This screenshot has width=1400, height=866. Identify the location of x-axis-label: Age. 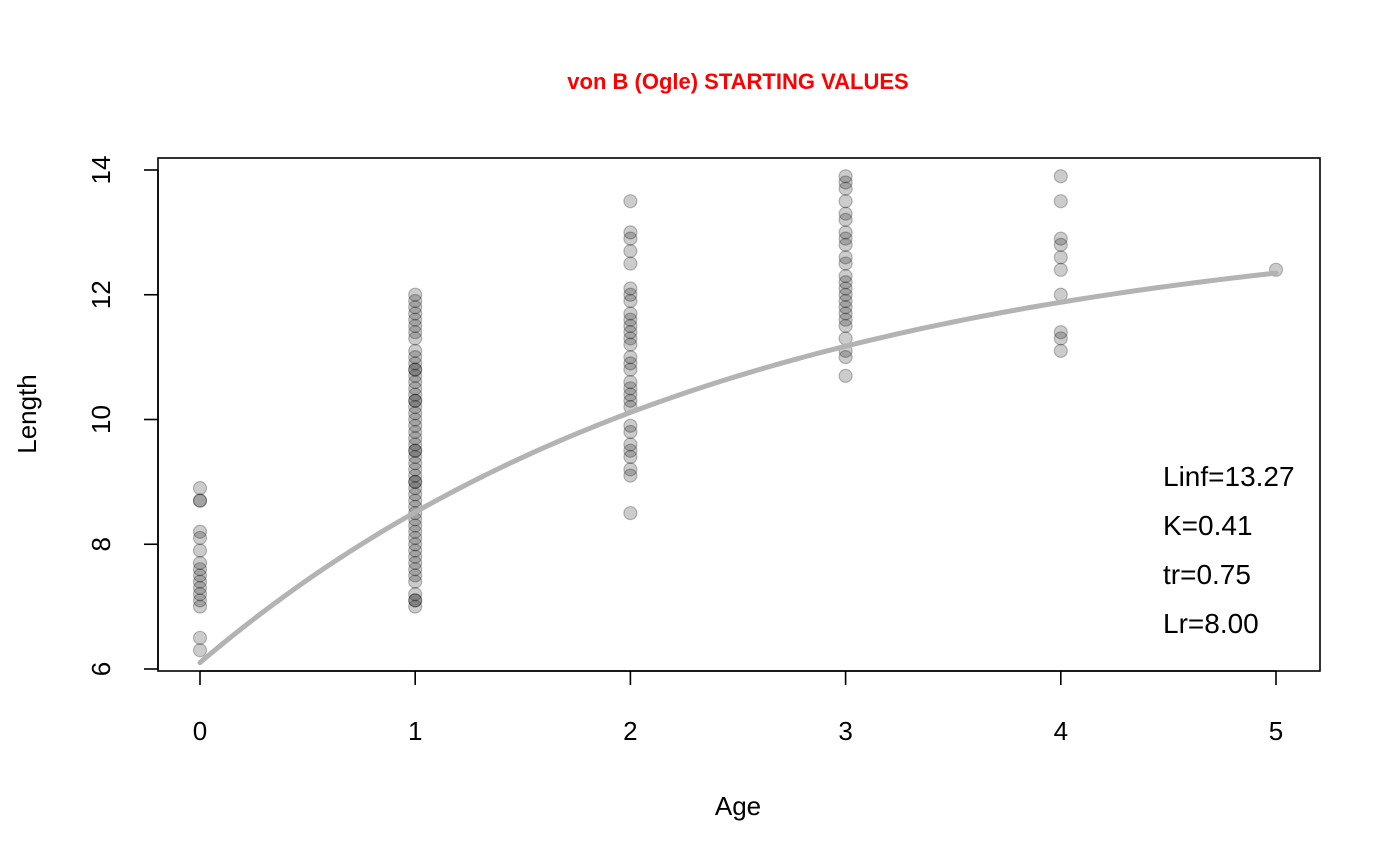
(738, 806).